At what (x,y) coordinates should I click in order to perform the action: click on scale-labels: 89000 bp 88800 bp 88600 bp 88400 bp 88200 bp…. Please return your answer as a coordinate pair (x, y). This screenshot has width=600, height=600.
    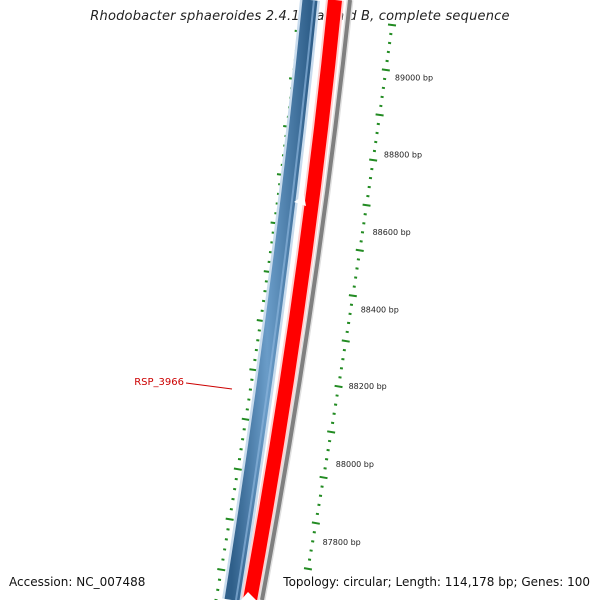
    Looking at the image, I should click on (378, 310).